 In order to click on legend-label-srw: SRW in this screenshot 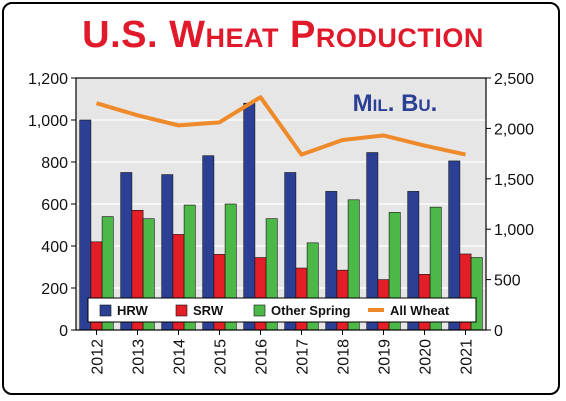, I will do `click(208, 310)`.